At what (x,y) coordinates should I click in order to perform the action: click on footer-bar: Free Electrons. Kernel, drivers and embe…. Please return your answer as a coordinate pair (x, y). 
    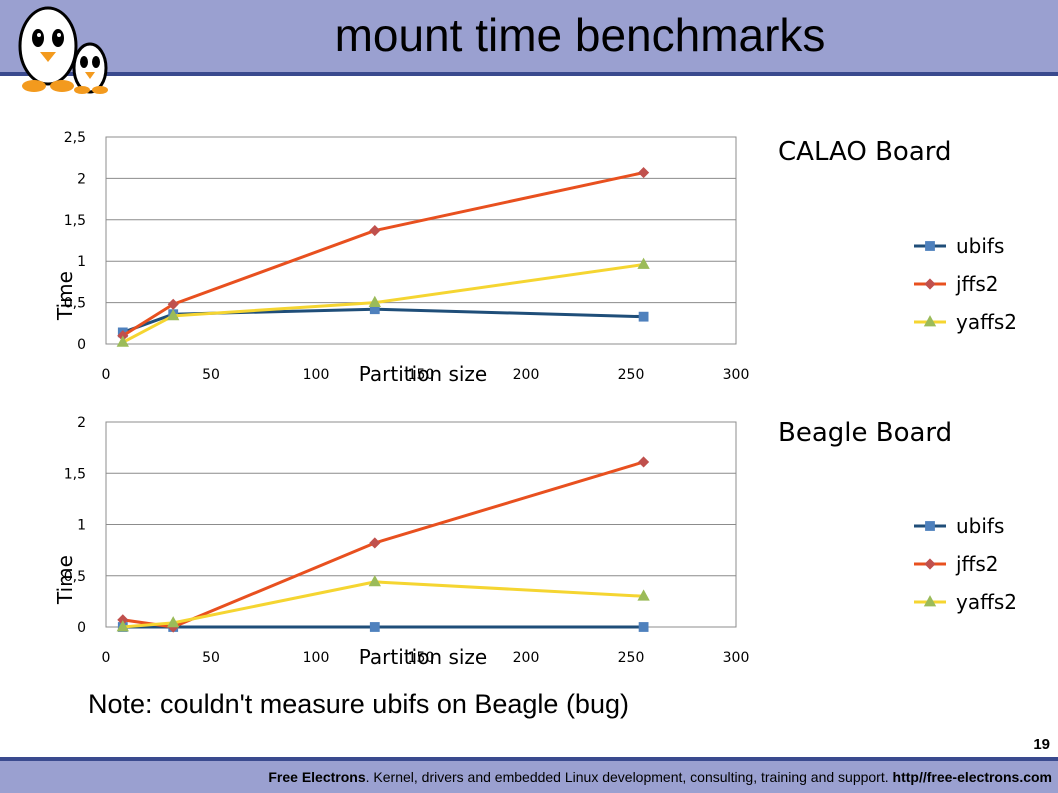
    Looking at the image, I should click on (529, 777).